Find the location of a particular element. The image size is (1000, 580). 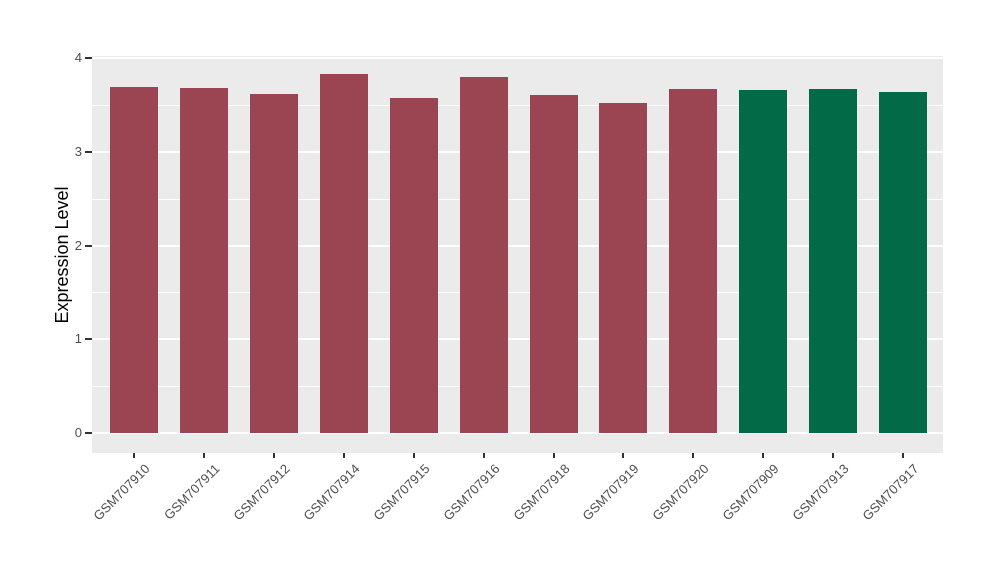

y-tick-label: 2 is located at coordinates (78, 245).